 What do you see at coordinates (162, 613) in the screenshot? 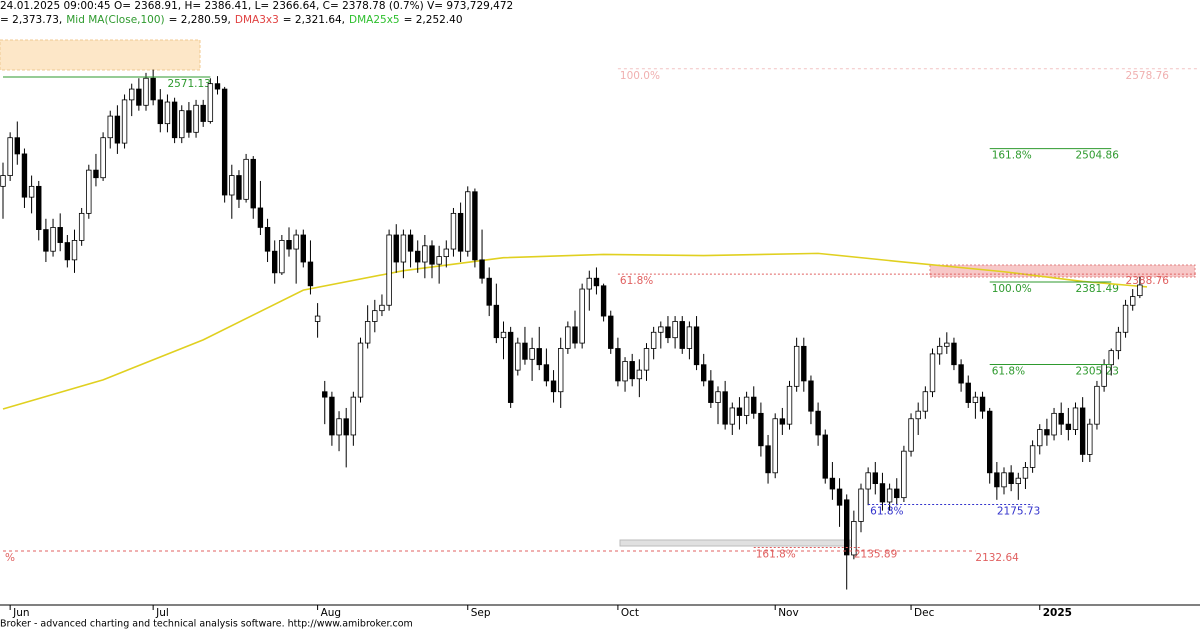
I see `x-tick-label: Jul` at bounding box center [162, 613].